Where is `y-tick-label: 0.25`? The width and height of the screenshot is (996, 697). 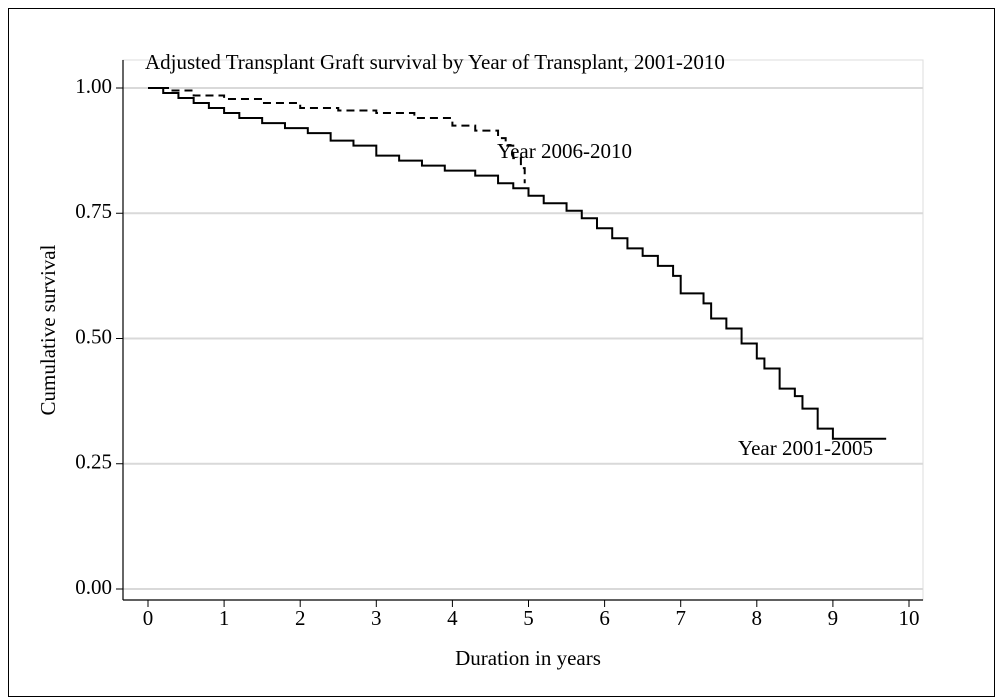 y-tick-label: 0.25 is located at coordinates (93, 462).